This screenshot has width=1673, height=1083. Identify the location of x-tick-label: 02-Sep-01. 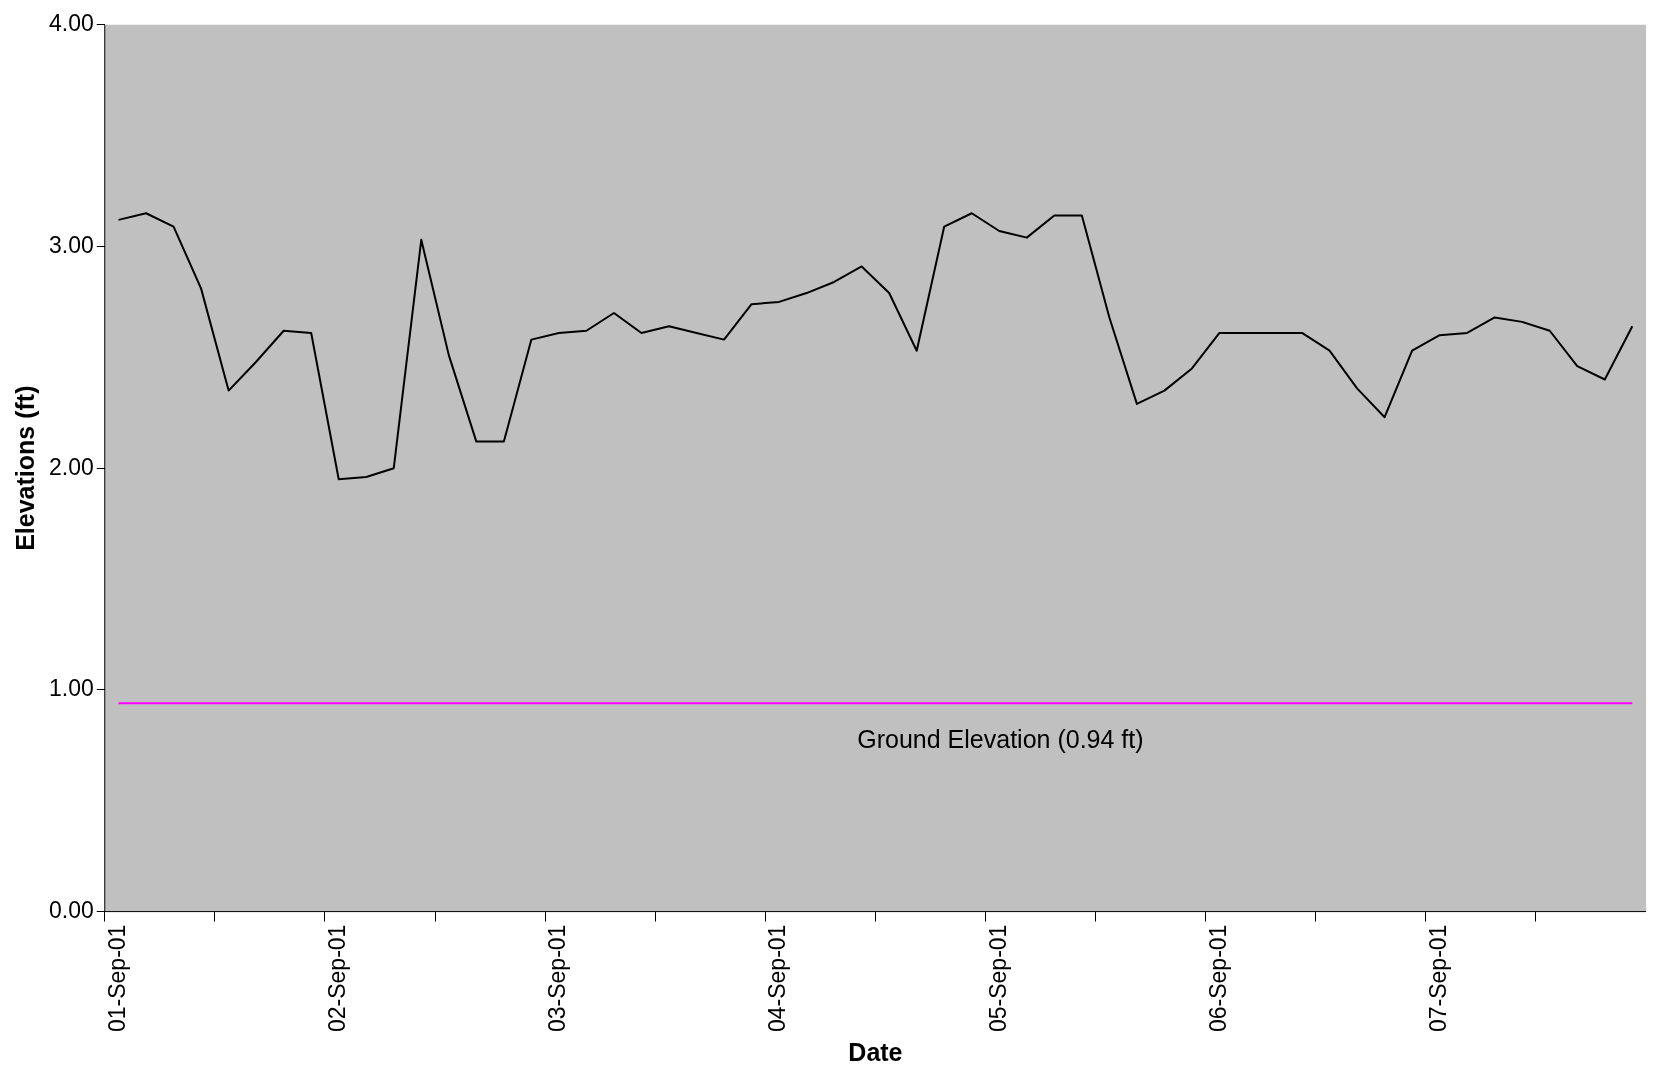
(337, 978).